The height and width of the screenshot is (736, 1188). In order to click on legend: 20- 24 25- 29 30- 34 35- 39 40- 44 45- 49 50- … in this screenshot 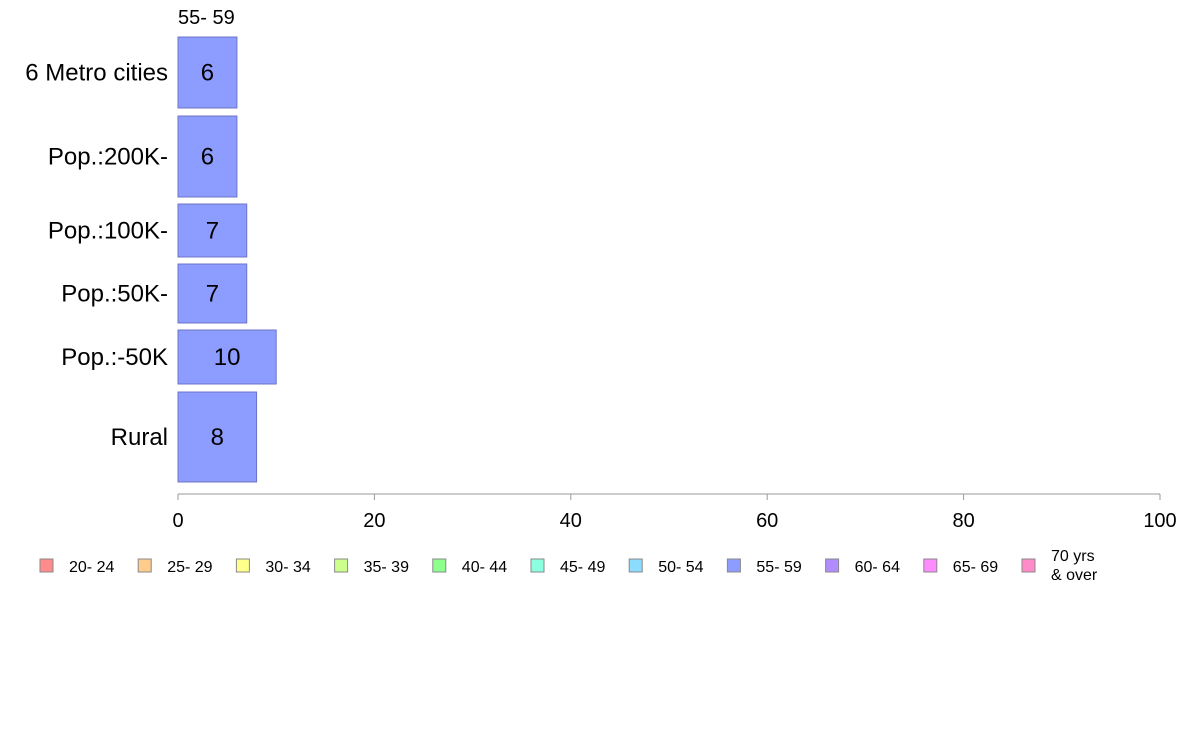, I will do `click(568, 566)`.